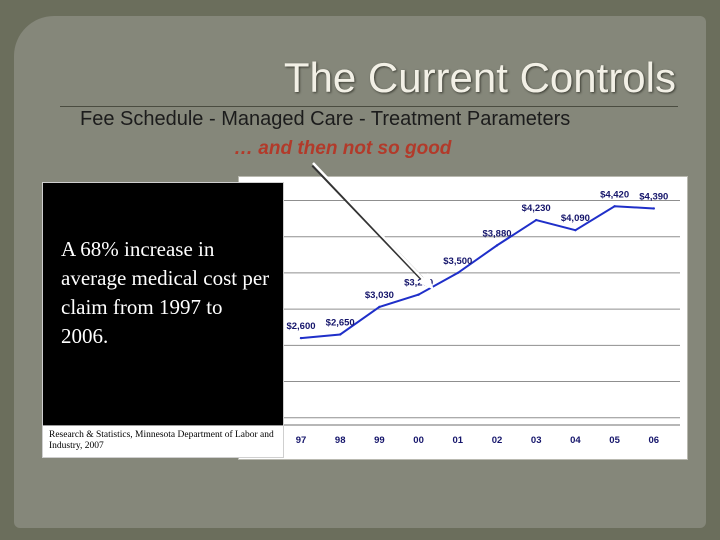  What do you see at coordinates (653, 196) in the screenshot?
I see `data-label: $4,390` at bounding box center [653, 196].